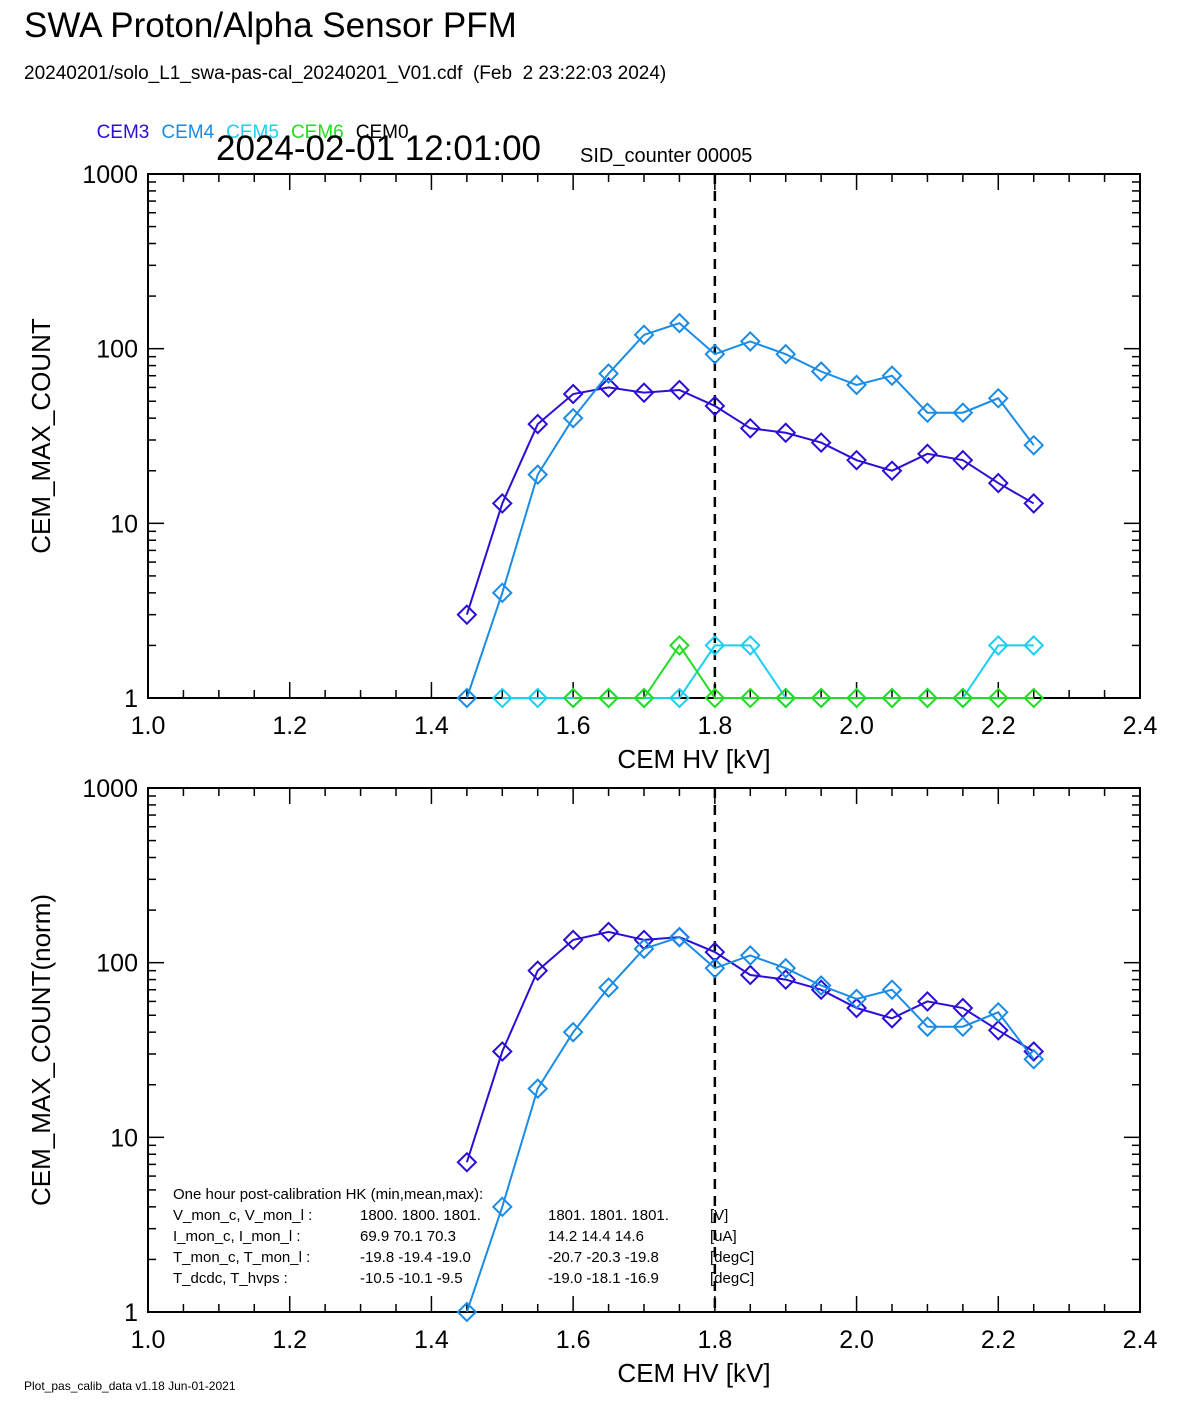  Describe the element at coordinates (188, 132) in the screenshot. I see `legend-item-cem4: CEM4` at that location.